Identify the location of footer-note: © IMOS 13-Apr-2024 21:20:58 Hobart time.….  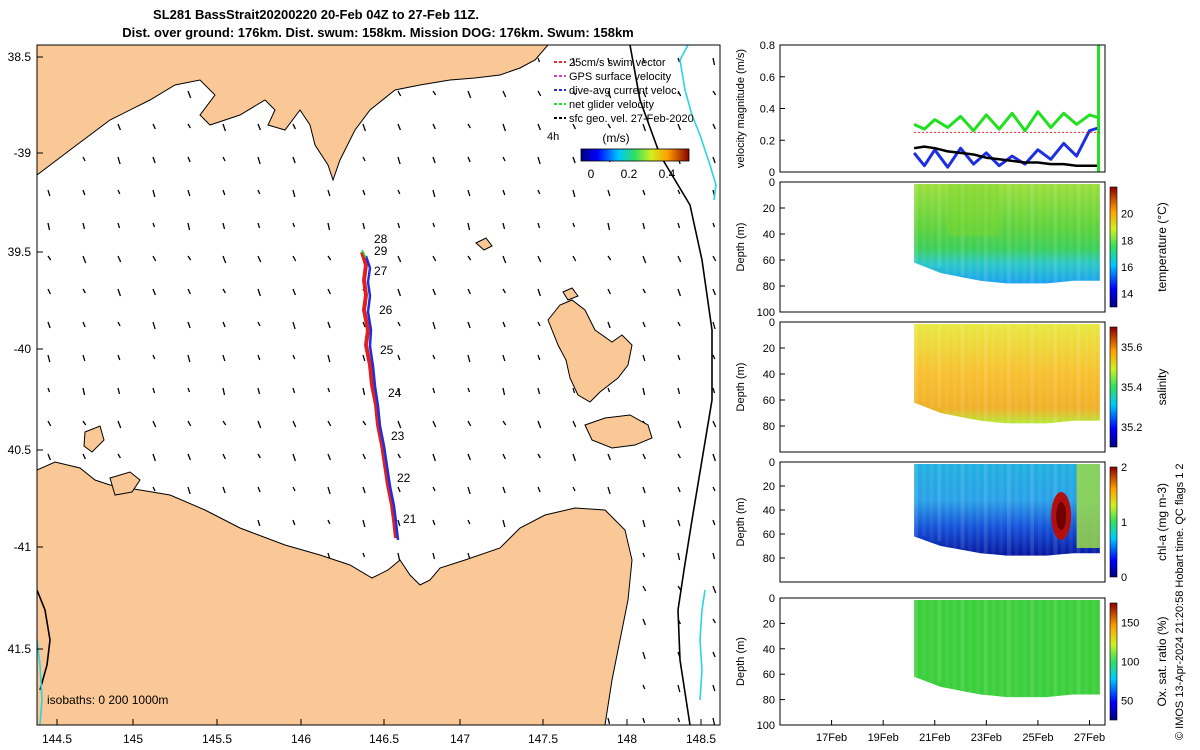
(1180, 601).